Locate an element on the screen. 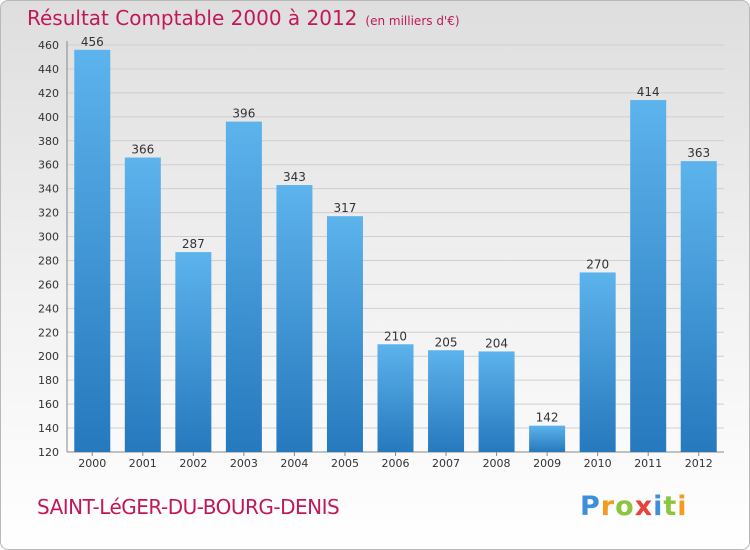 This screenshot has width=750, height=550. y-tick-label: 280 is located at coordinates (48, 260).